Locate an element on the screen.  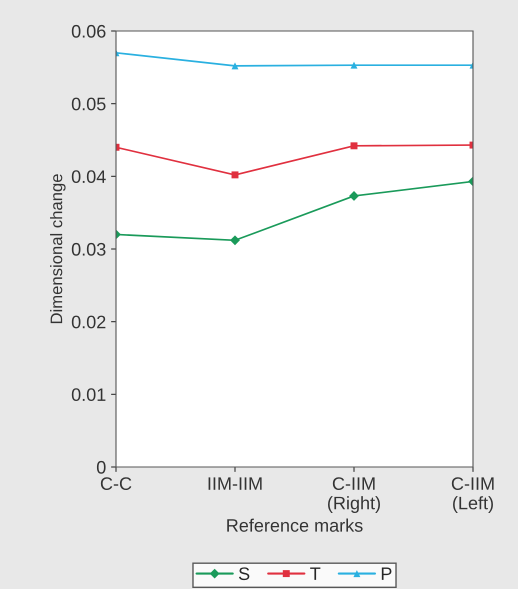
legend-label: S is located at coordinates (244, 573).